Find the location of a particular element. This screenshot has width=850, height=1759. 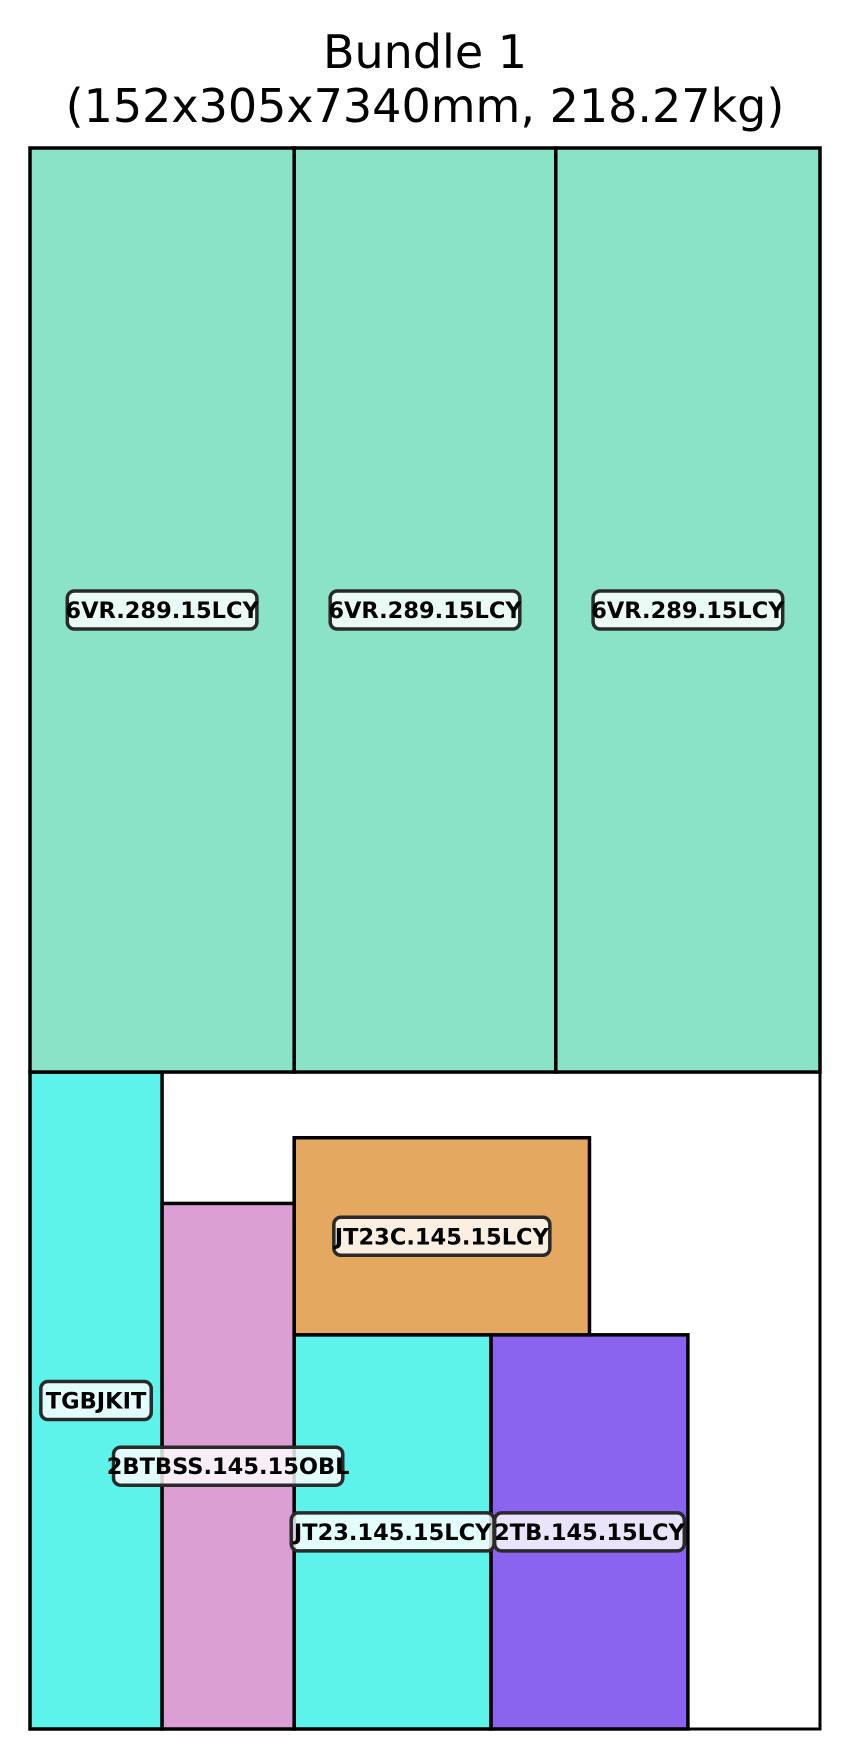

piece-label-6vr-1: 6VR.289.15LCY is located at coordinates (162, 610).